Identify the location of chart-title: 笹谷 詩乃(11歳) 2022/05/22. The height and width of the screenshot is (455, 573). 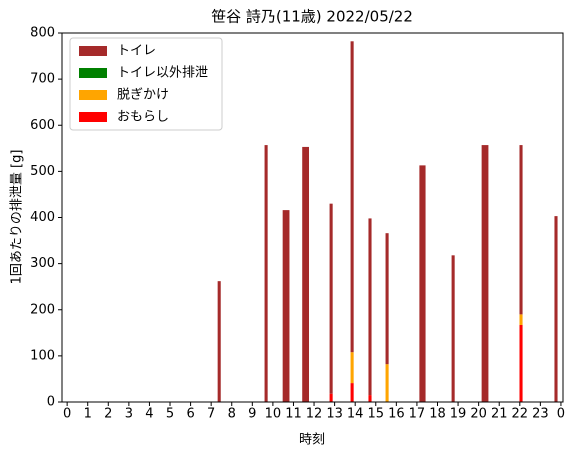
(312, 17).